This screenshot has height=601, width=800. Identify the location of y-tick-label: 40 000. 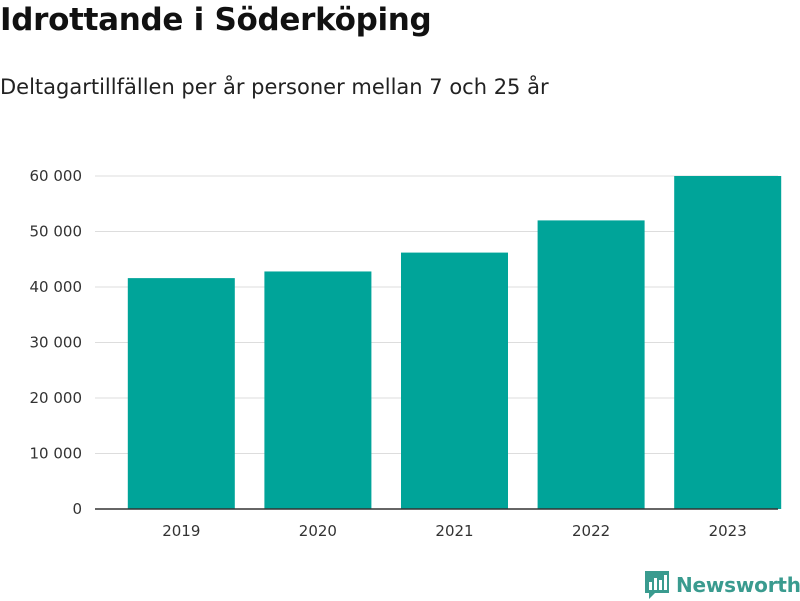
(56, 287).